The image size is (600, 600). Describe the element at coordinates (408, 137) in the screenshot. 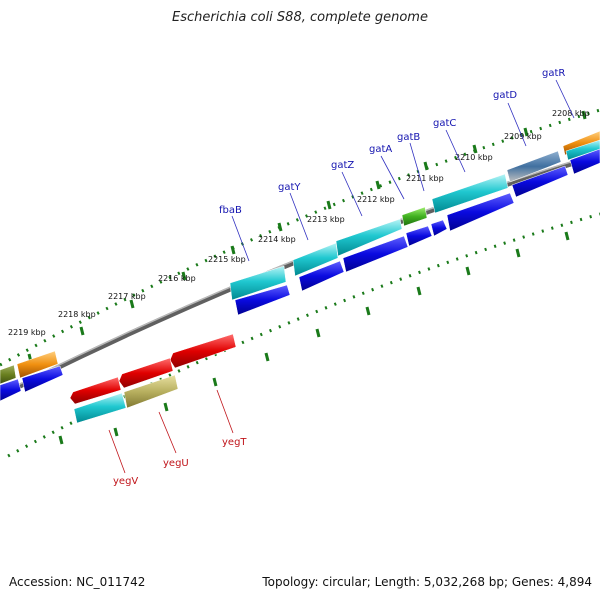

I see `gene-label-gatB: gatB` at that location.